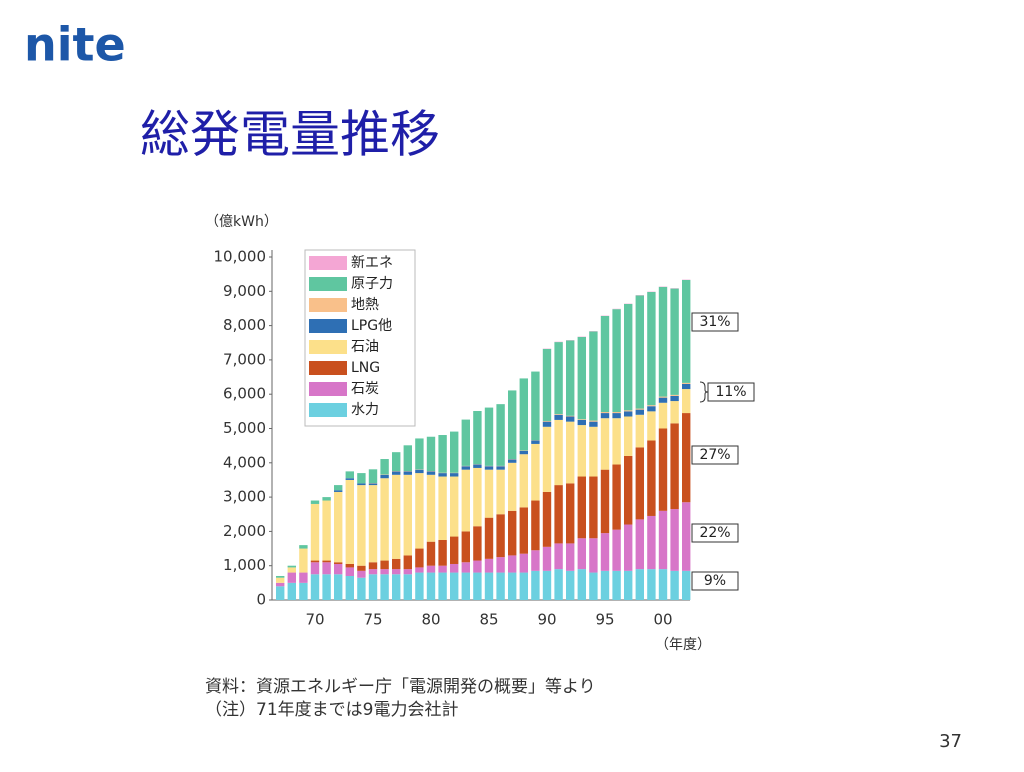 This screenshot has height=772, width=1024. I want to click on x-tick-label: 90, so click(546, 620).